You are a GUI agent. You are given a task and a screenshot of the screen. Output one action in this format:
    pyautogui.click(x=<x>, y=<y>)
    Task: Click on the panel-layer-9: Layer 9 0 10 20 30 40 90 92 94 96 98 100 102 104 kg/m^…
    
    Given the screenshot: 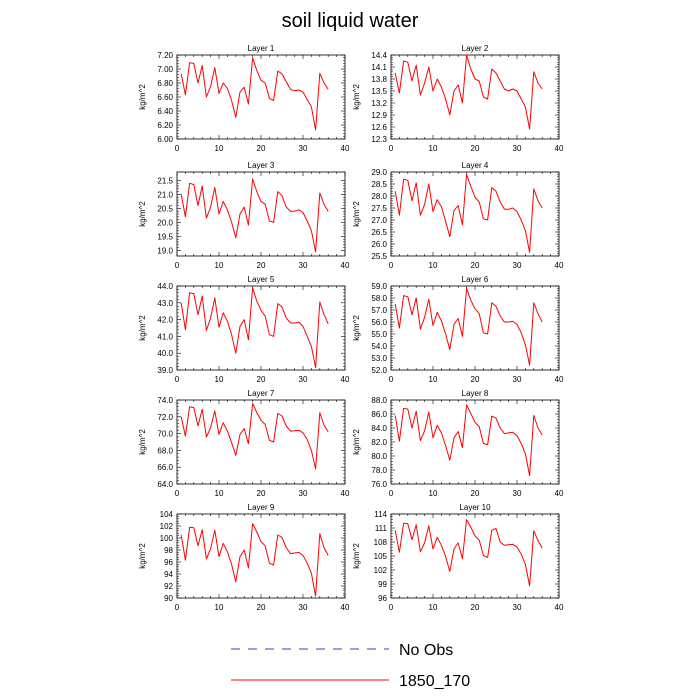 What is the action you would take?
    pyautogui.click(x=244, y=557)
    